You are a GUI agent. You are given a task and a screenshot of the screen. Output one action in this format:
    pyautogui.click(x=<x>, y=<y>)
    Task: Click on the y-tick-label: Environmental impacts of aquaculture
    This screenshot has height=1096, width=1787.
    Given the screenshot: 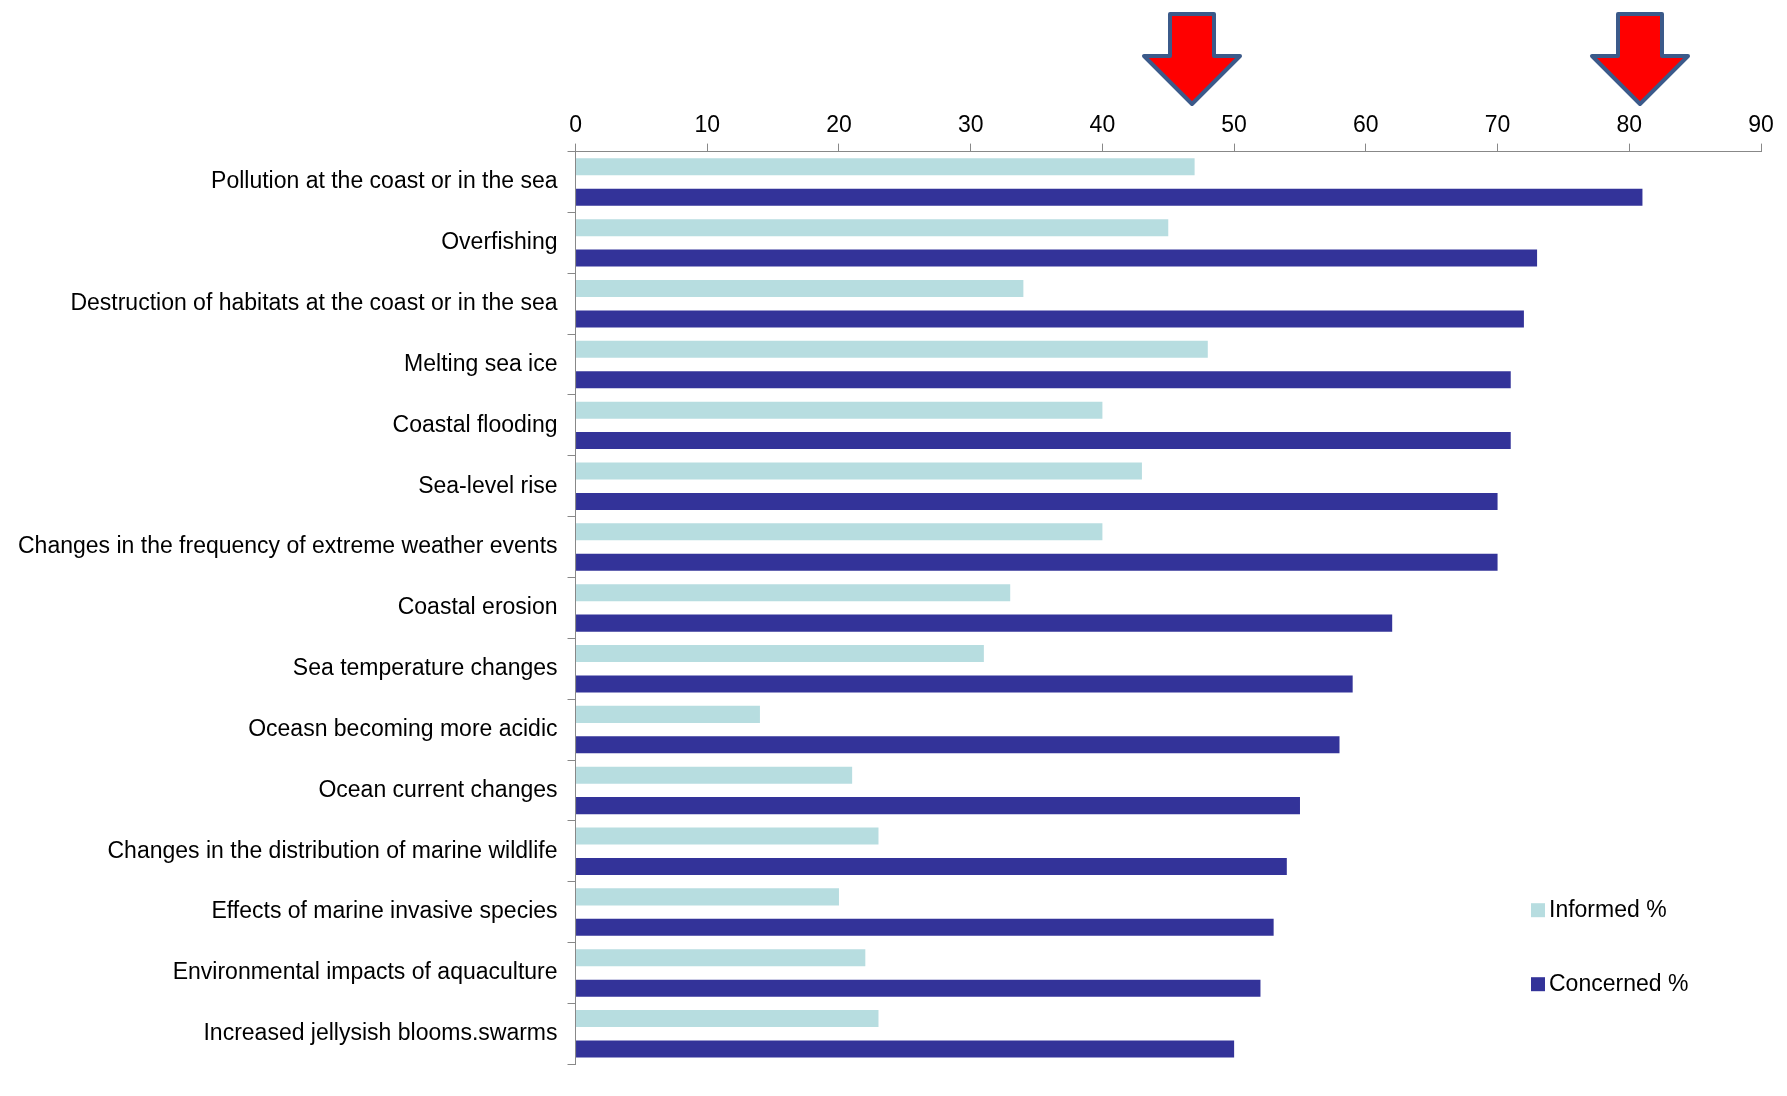 What is the action you would take?
    pyautogui.click(x=365, y=971)
    